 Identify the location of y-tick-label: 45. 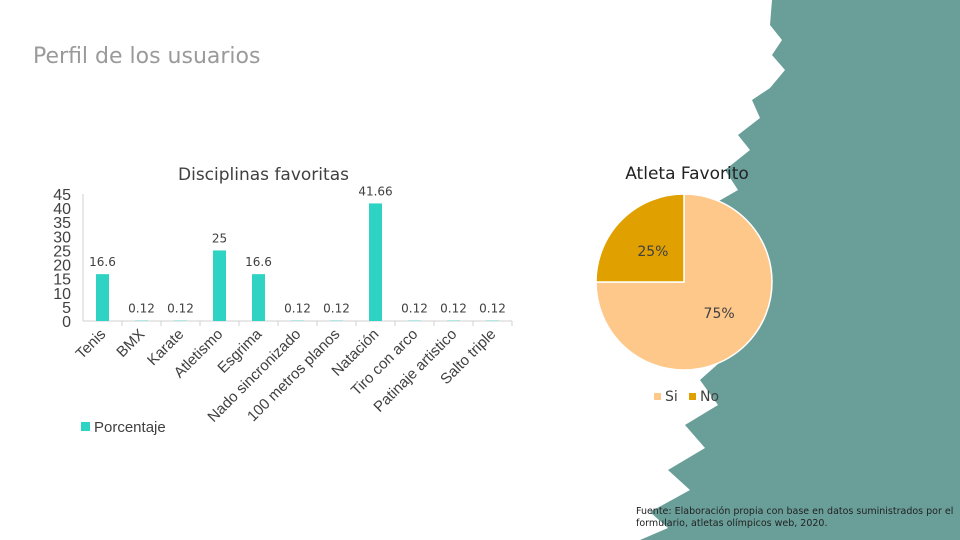
(62, 195).